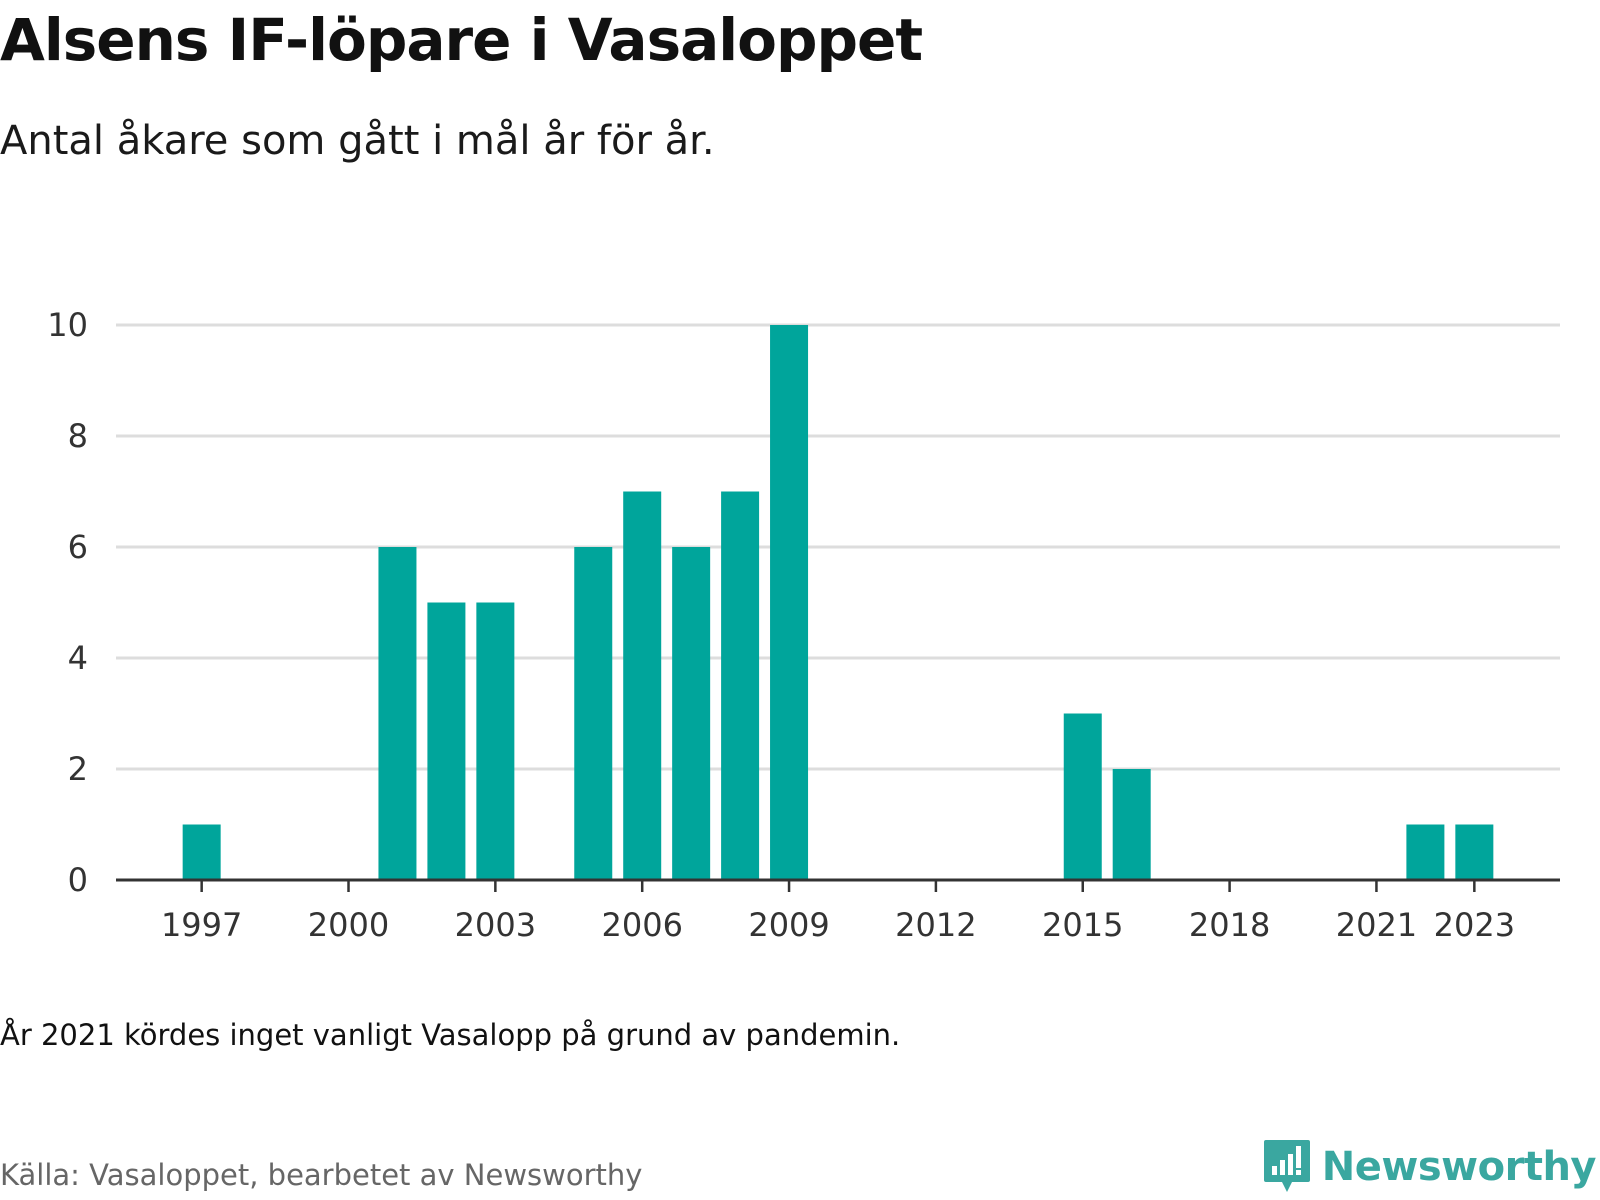 The image size is (1600, 1200). Describe the element at coordinates (1376, 925) in the screenshot. I see `x-tick-label: 2021` at that location.